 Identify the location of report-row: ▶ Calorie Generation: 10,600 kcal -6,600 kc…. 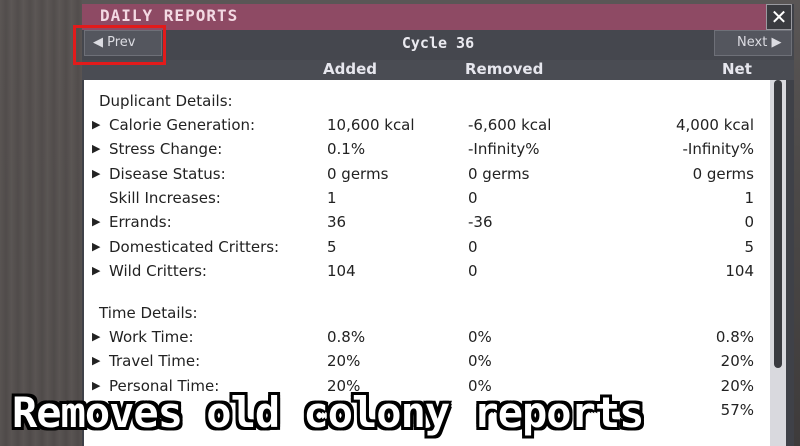
(427, 127).